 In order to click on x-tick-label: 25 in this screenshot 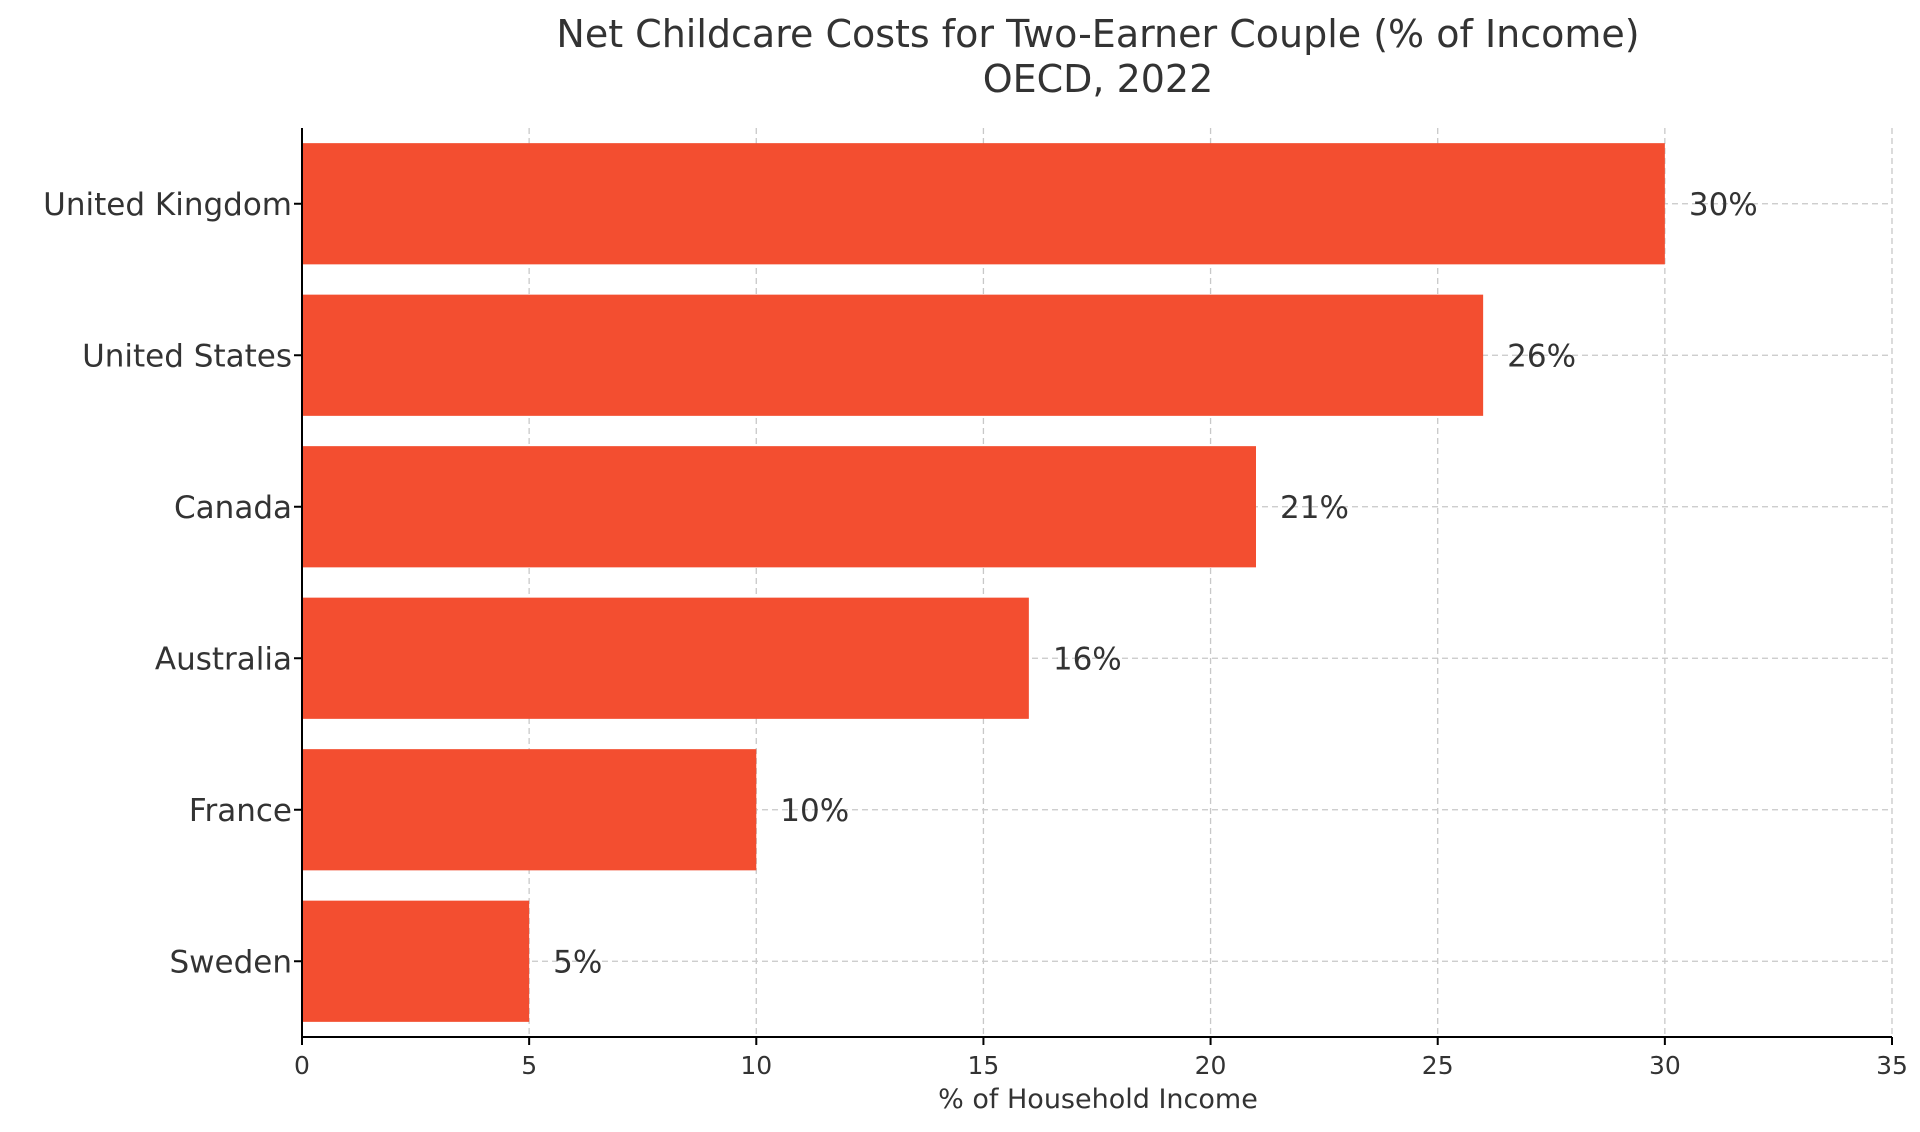, I will do `click(1438, 1065)`.